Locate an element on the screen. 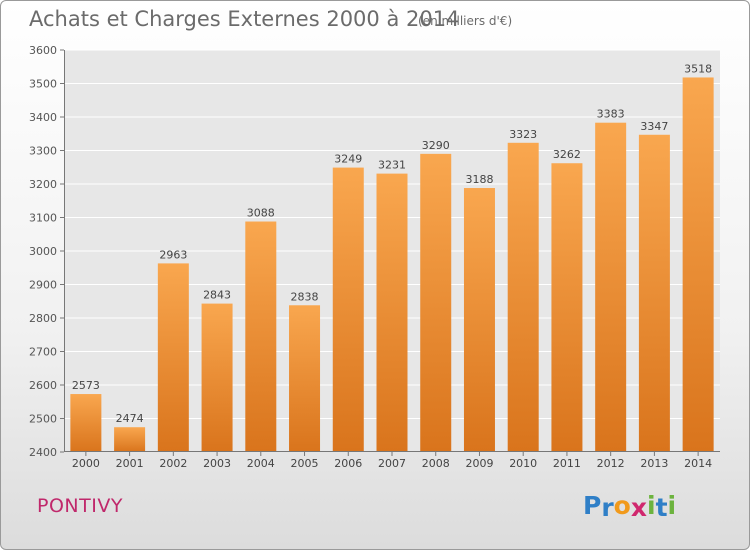 The height and width of the screenshot is (550, 750). bar-2013 is located at coordinates (654, 293).